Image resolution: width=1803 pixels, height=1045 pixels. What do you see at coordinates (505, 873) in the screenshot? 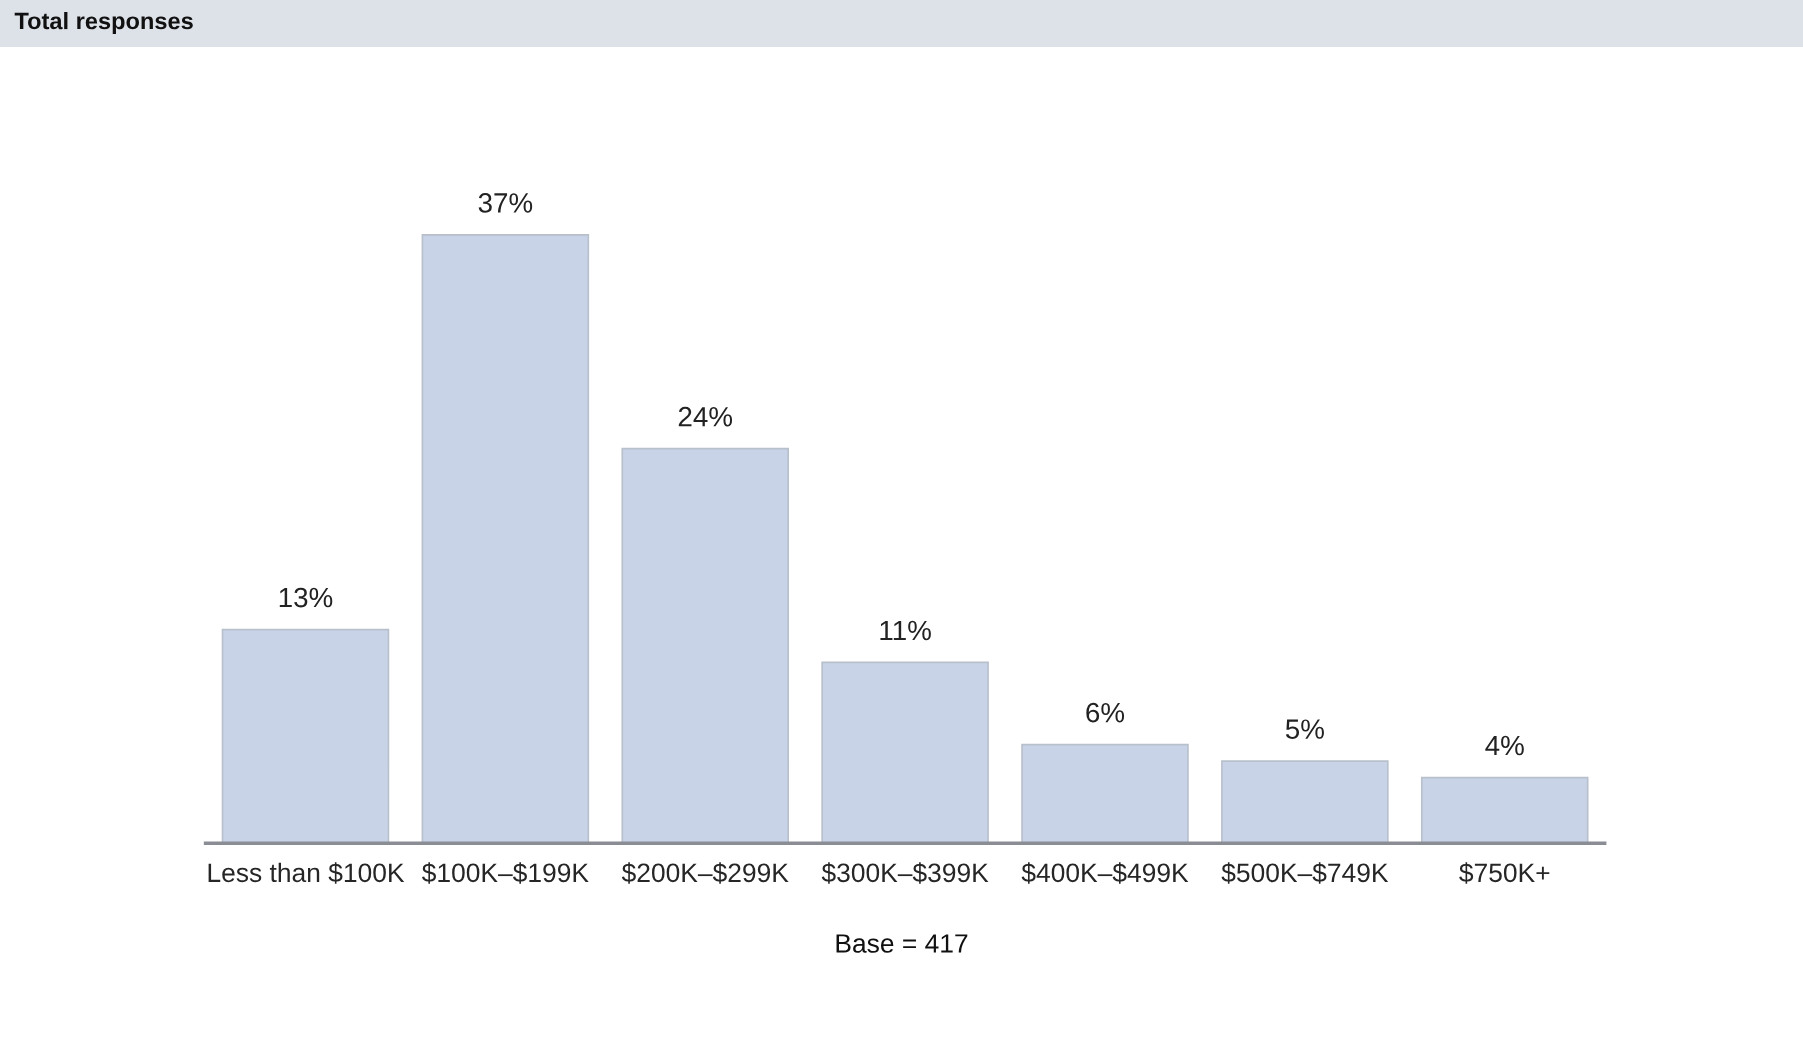
I see `x-tick-label: $100K–$199K` at bounding box center [505, 873].